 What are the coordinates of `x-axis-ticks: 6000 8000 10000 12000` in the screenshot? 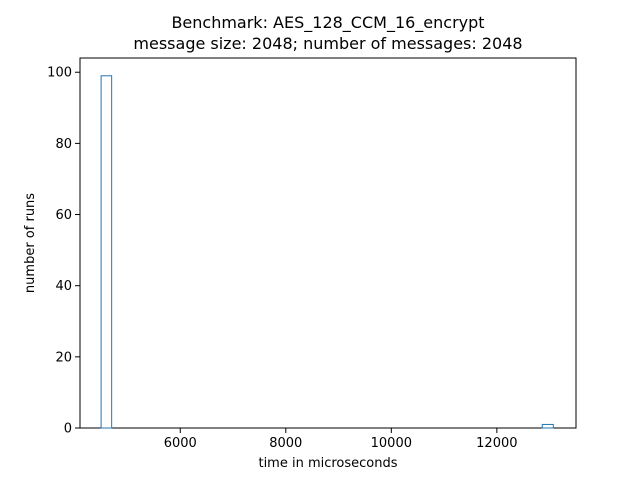 It's located at (341, 439).